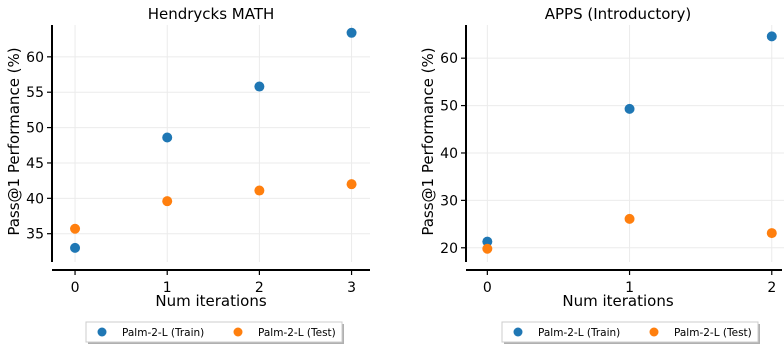  What do you see at coordinates (297, 333) in the screenshot?
I see `chart-1-legend-label-2: Palm-2-L (Test)` at bounding box center [297, 333].